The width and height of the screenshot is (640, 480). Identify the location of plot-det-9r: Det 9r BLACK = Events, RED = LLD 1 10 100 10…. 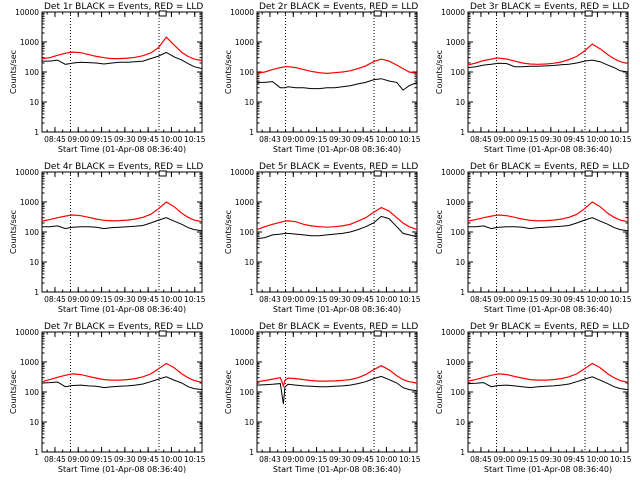
(533, 398).